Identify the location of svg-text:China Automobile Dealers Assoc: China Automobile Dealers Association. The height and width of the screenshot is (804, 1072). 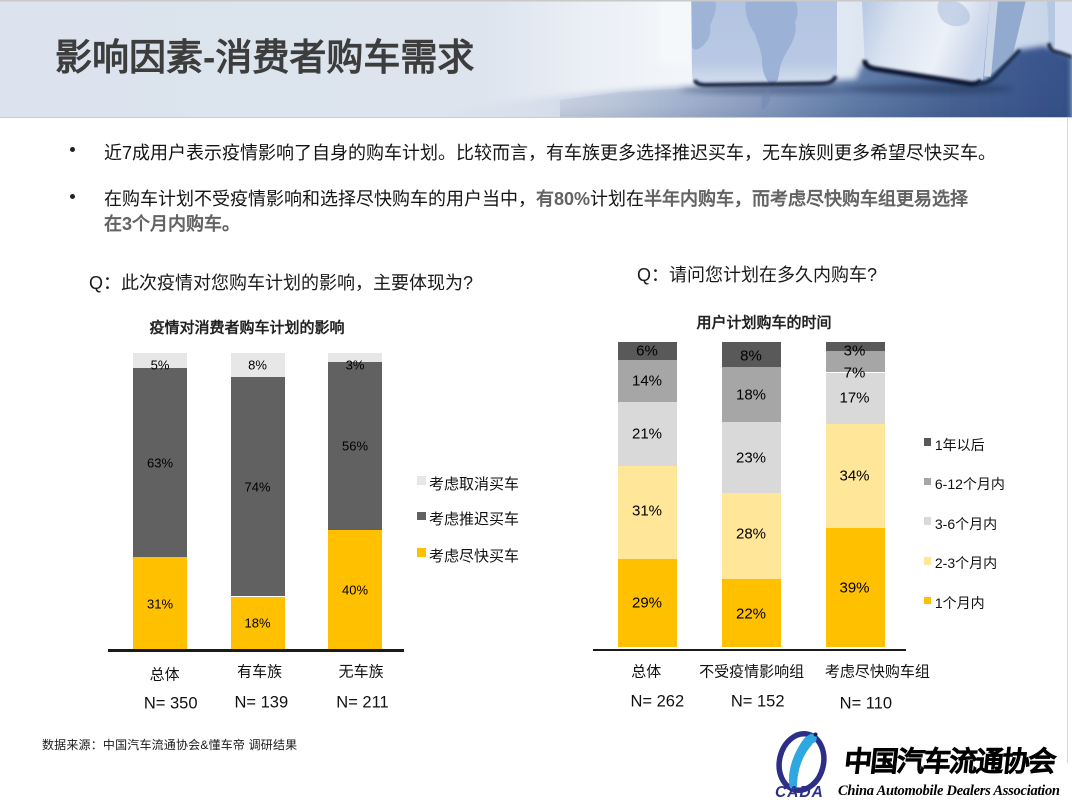
(949, 791).